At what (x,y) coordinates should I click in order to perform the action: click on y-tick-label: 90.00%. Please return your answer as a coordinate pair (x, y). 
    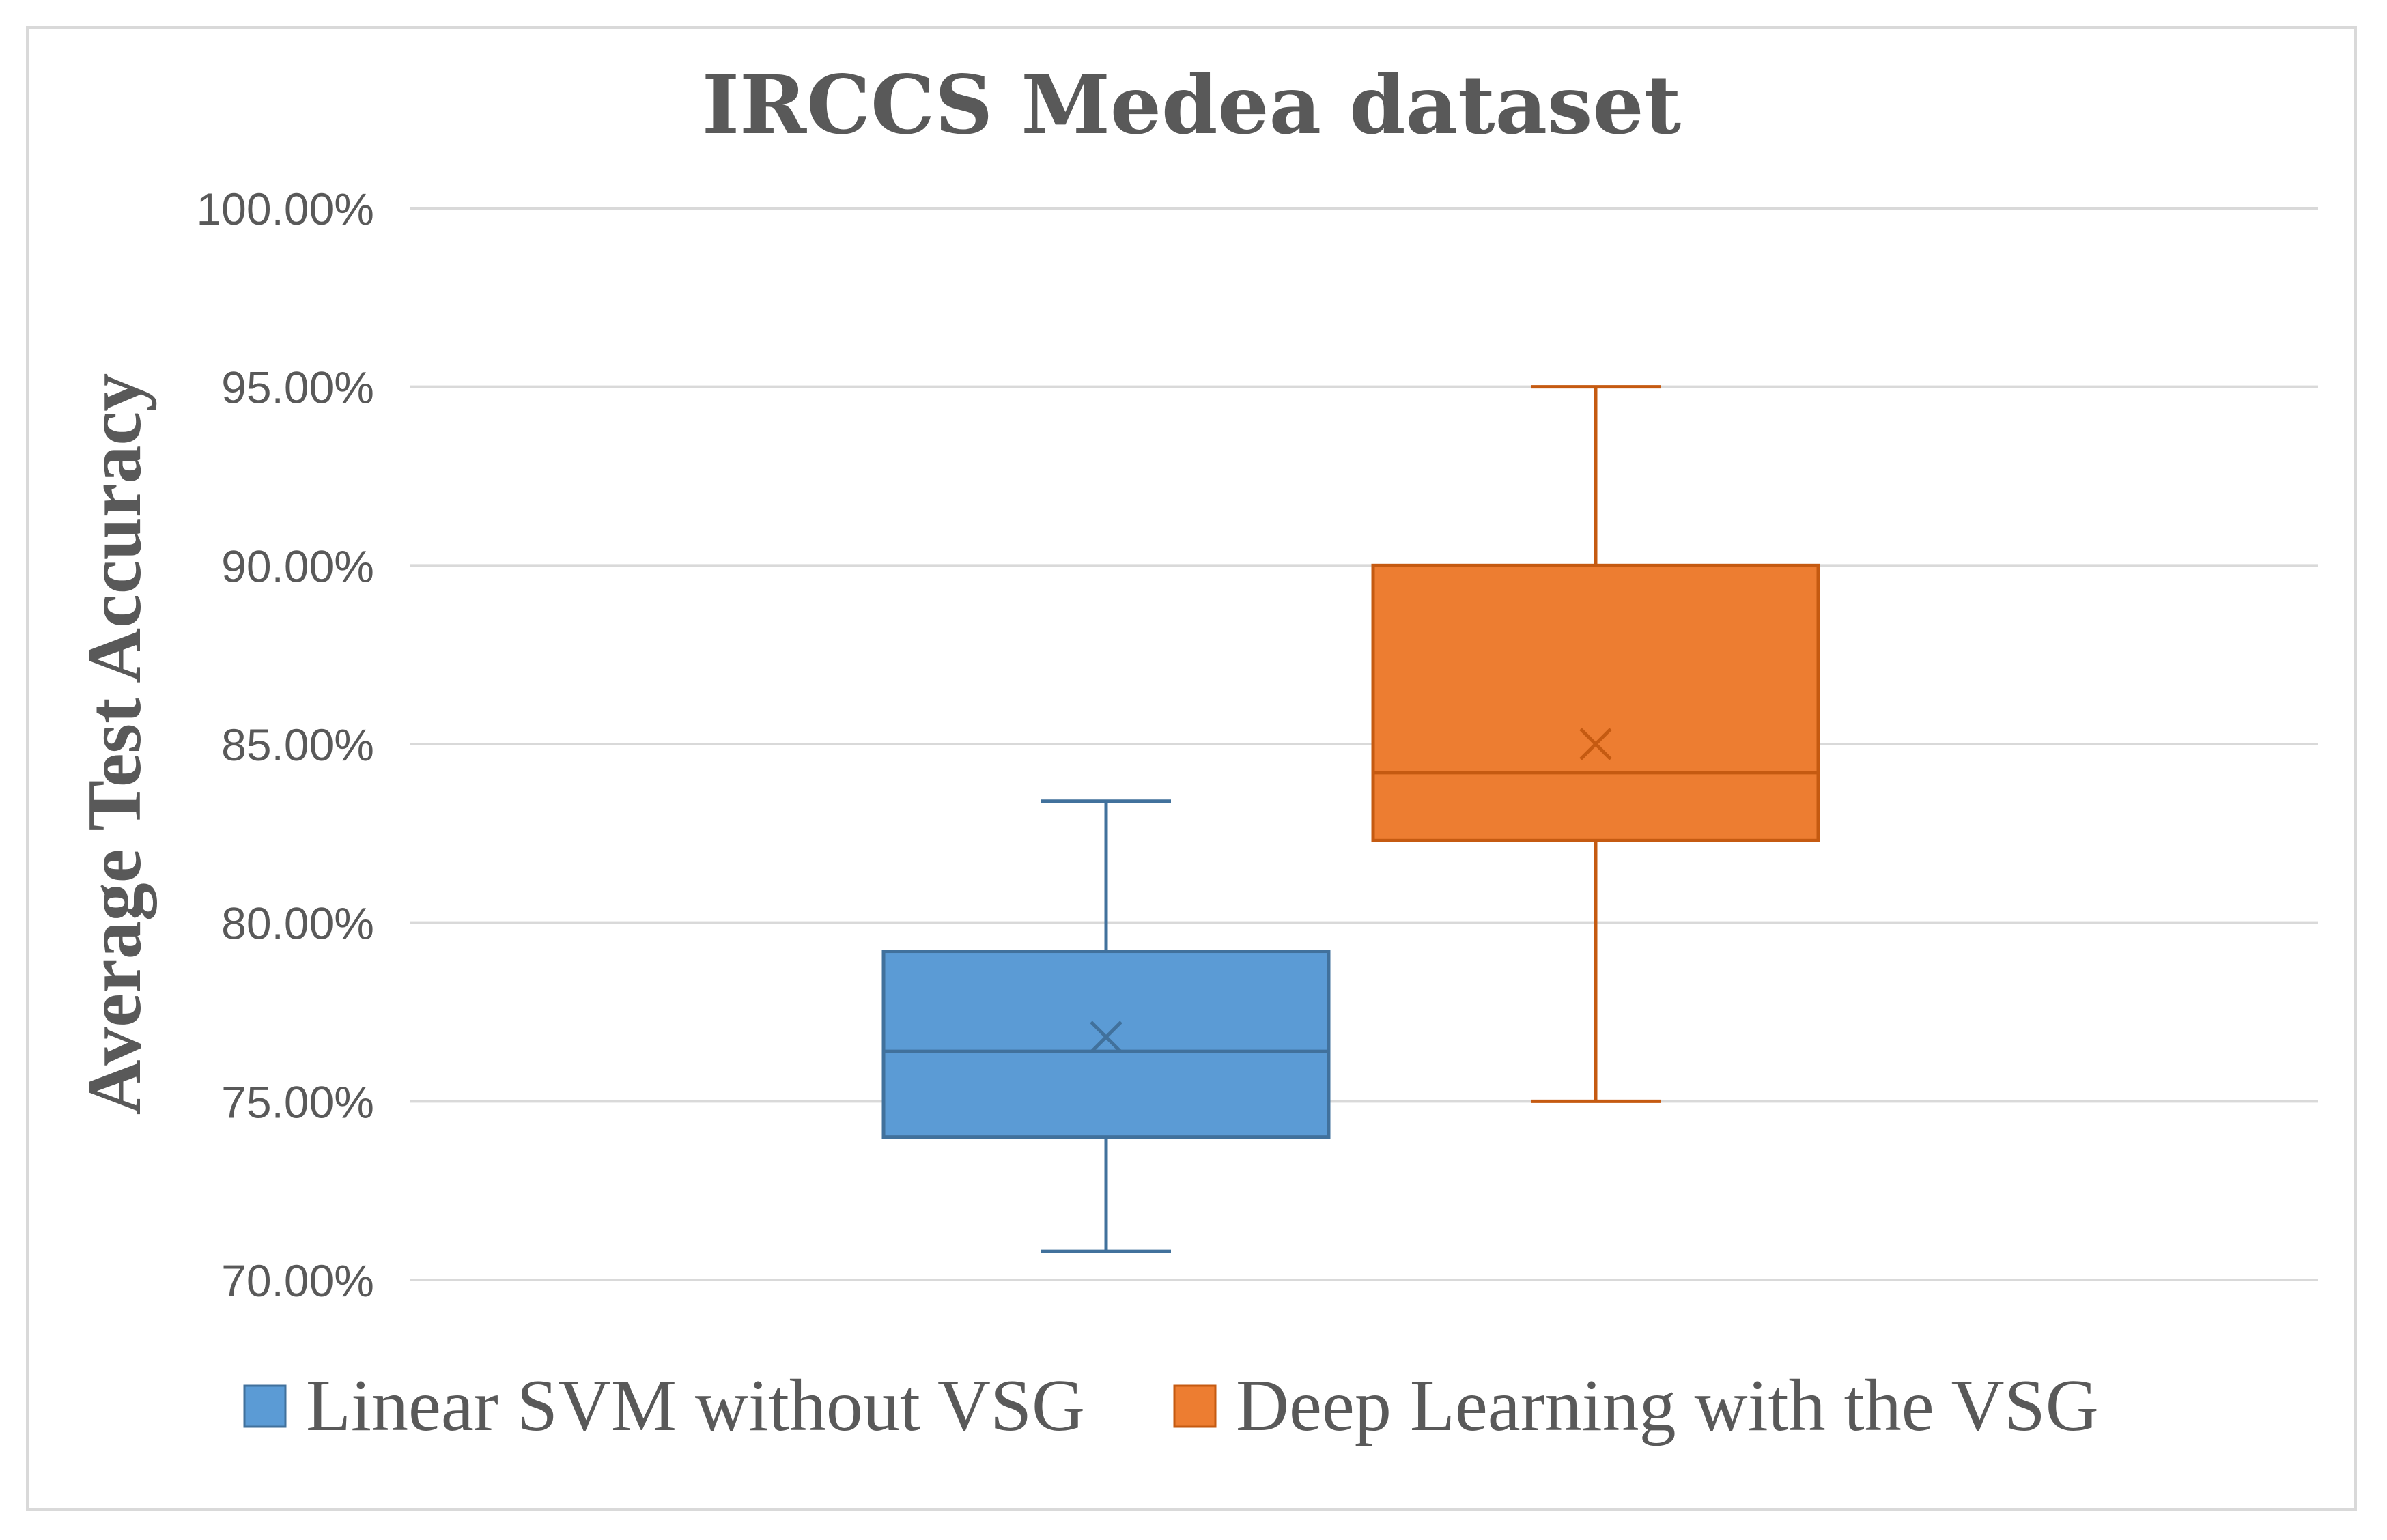
    Looking at the image, I should click on (297, 566).